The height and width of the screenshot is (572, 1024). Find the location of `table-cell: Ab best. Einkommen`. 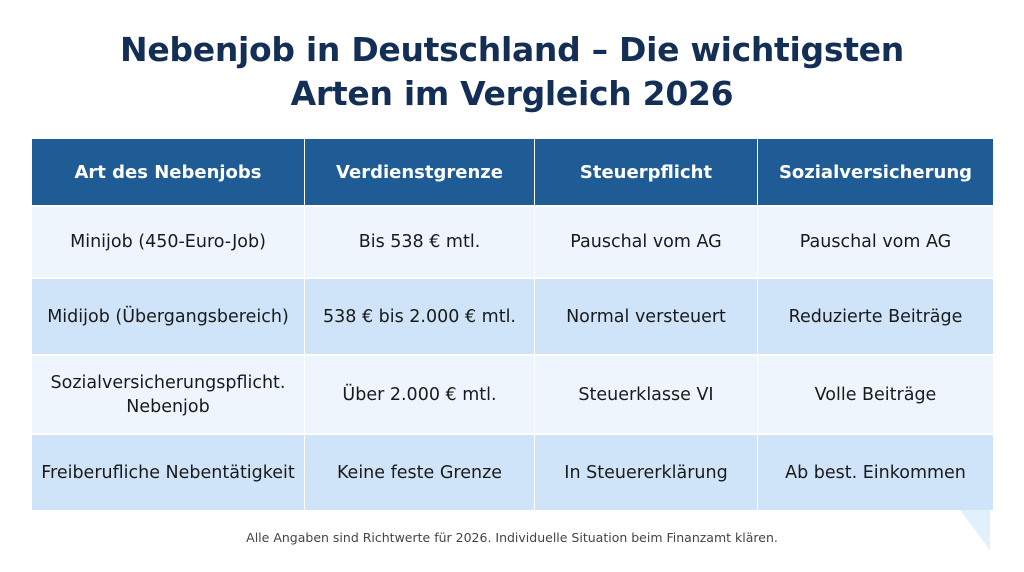

table-cell: Ab best. Einkommen is located at coordinates (875, 472).